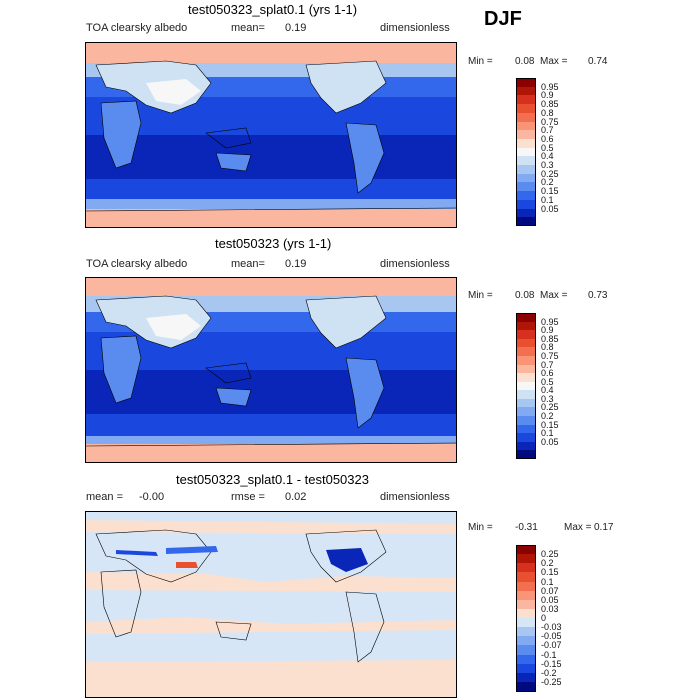 The width and height of the screenshot is (700, 700). What do you see at coordinates (503, 19) in the screenshot?
I see `season-label: DJF` at bounding box center [503, 19].